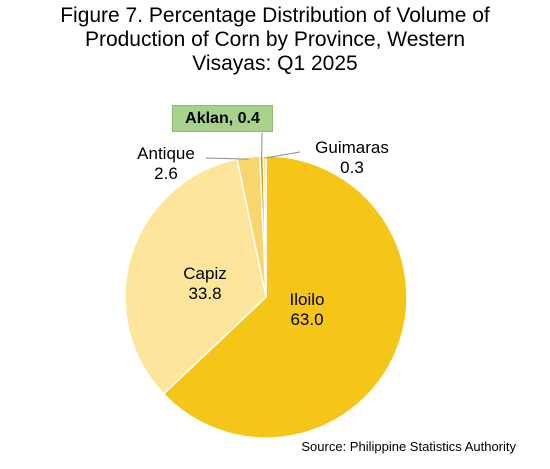 Image resolution: width=550 pixels, height=469 pixels. I want to click on label-antique: Antique 2.6, so click(166, 164).